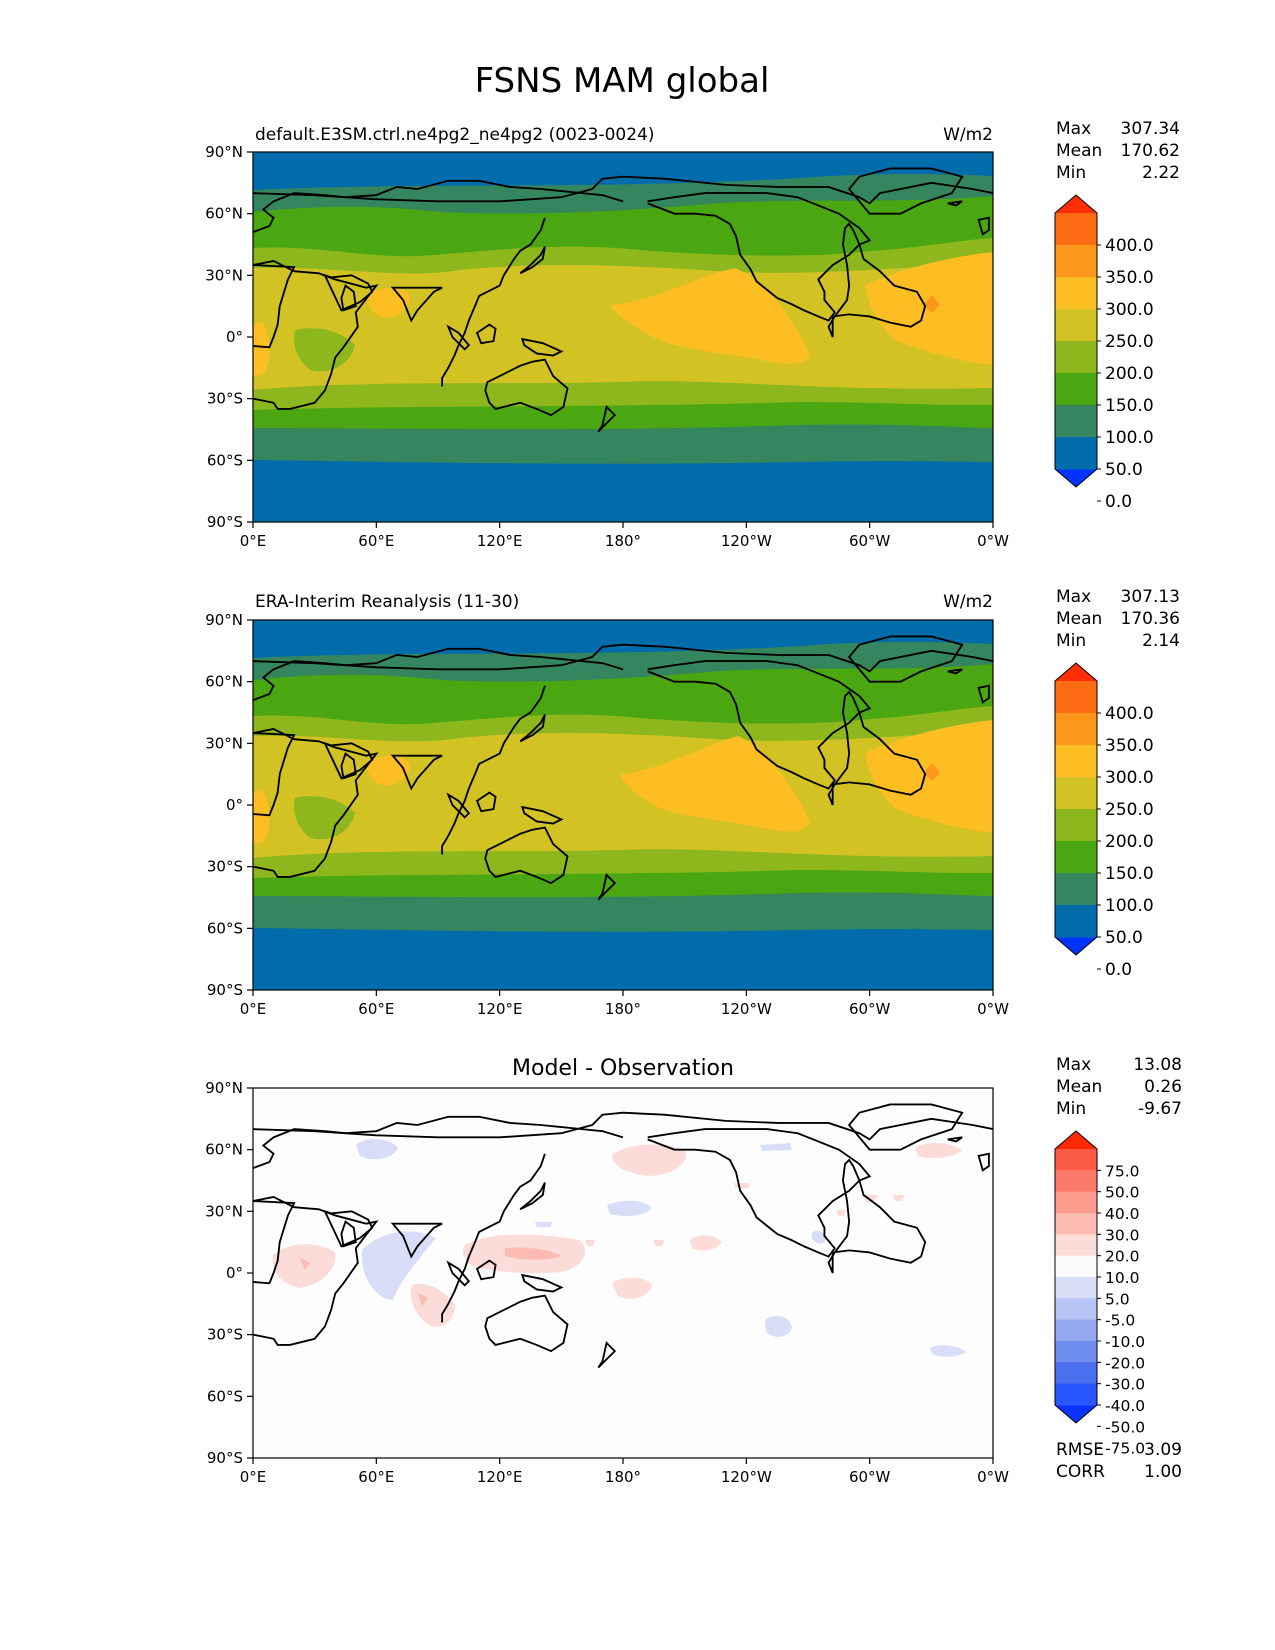  What do you see at coordinates (1125, 1342) in the screenshot?
I see `colorbar-label: -10.0` at bounding box center [1125, 1342].